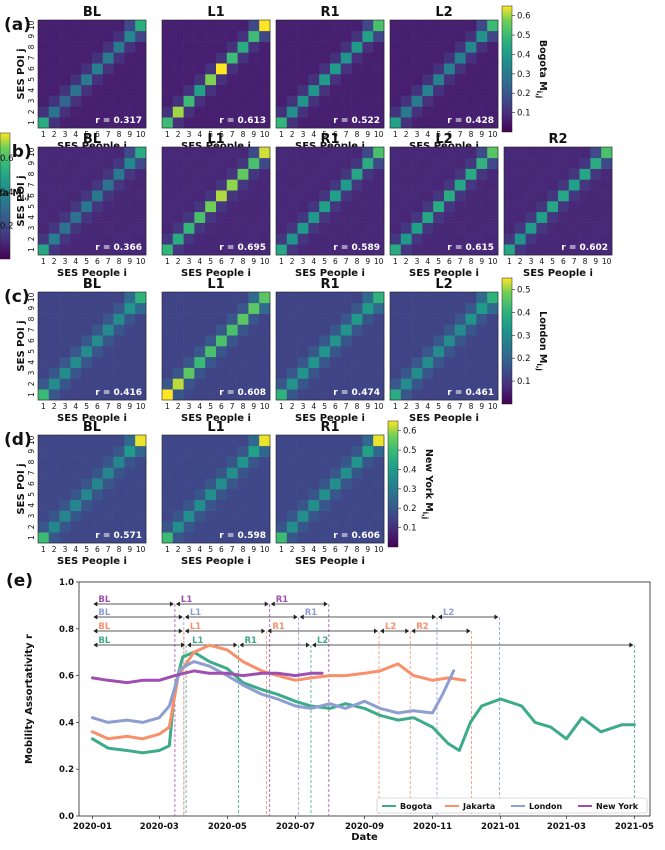 The width and height of the screenshot is (665, 850). Describe the element at coordinates (17, 297) in the screenshot. I see `panel-label: (c)` at that location.